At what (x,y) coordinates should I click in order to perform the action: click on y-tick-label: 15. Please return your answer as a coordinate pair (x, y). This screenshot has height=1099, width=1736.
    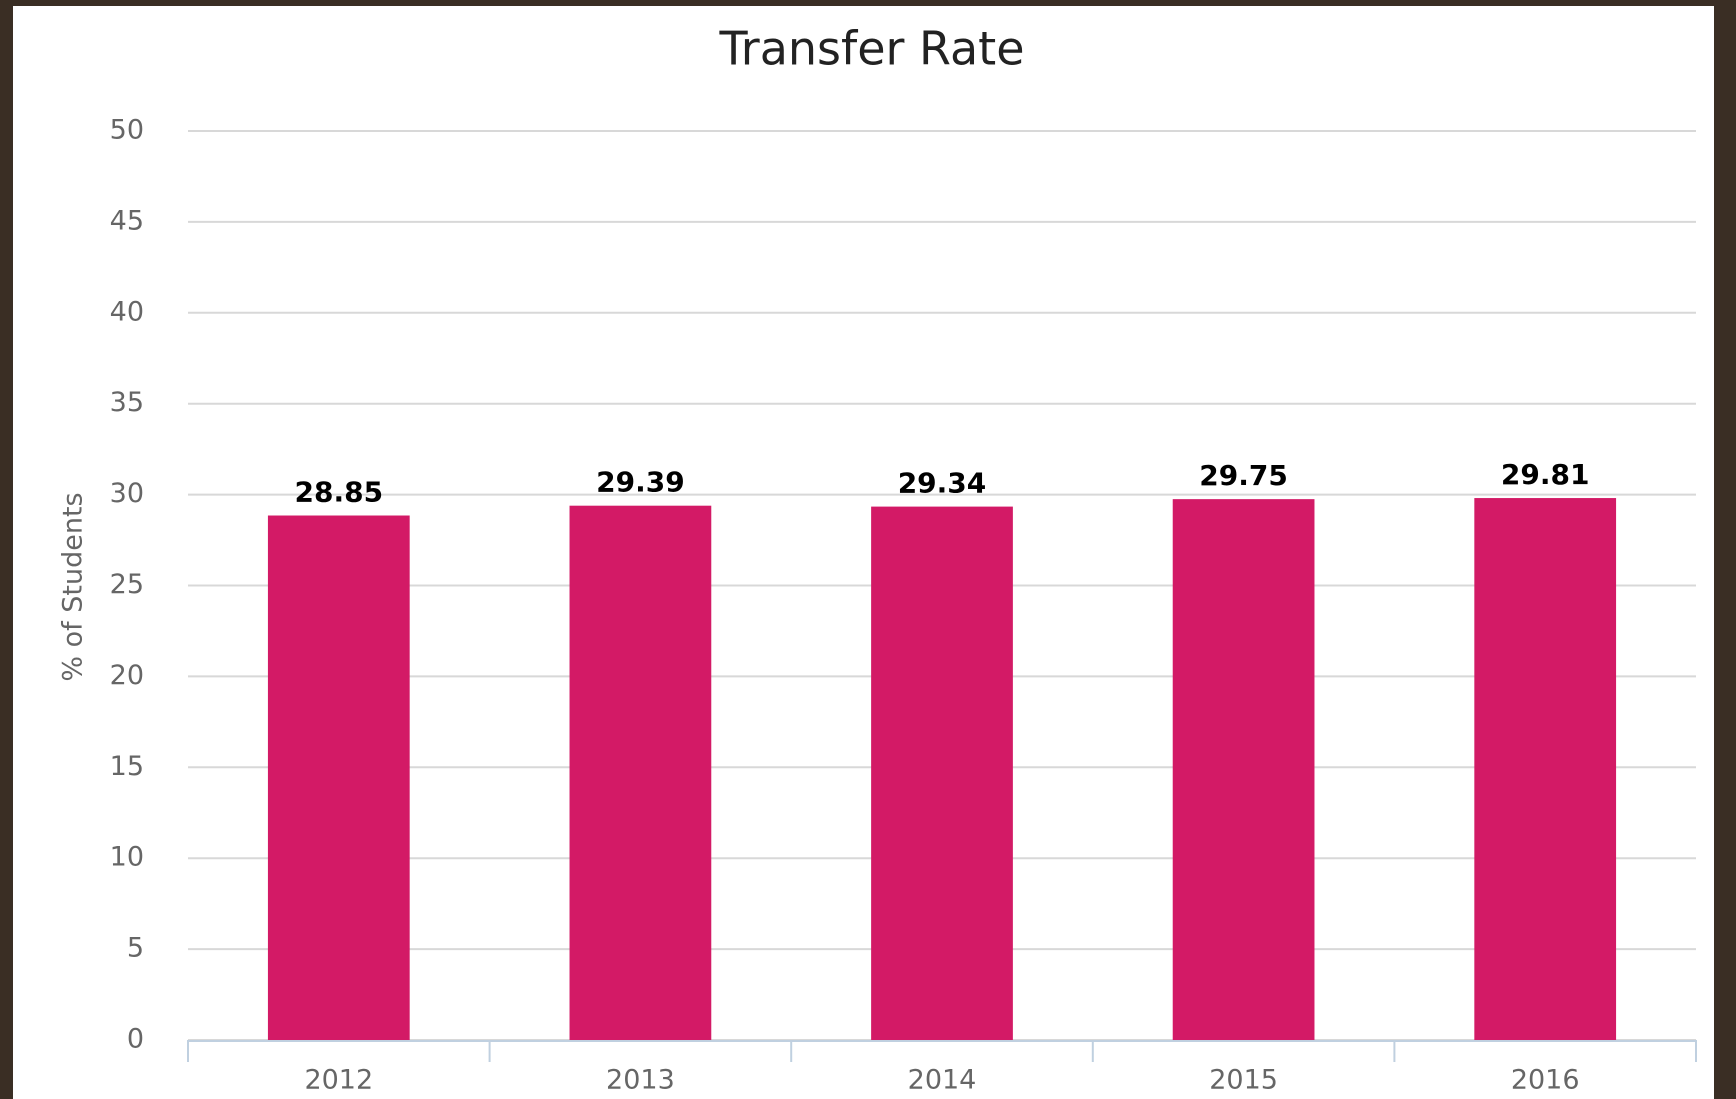
    Looking at the image, I should click on (127, 766).